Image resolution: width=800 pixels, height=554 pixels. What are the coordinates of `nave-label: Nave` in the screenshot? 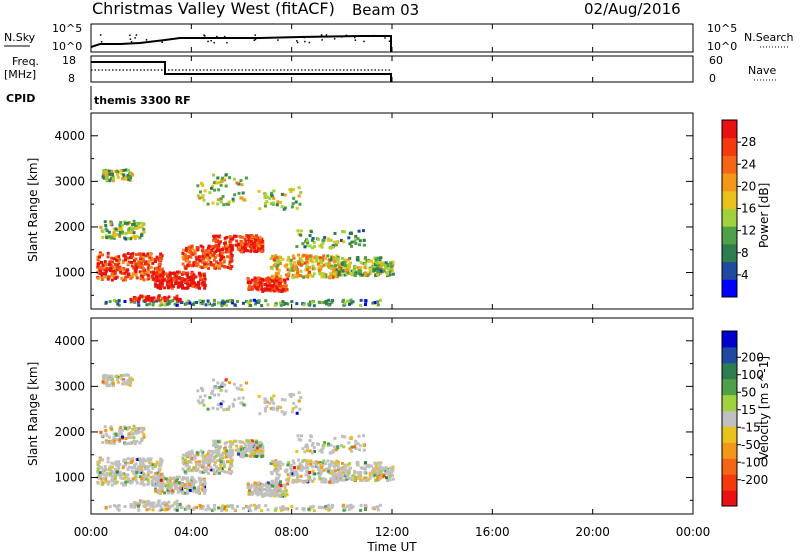 It's located at (762, 70).